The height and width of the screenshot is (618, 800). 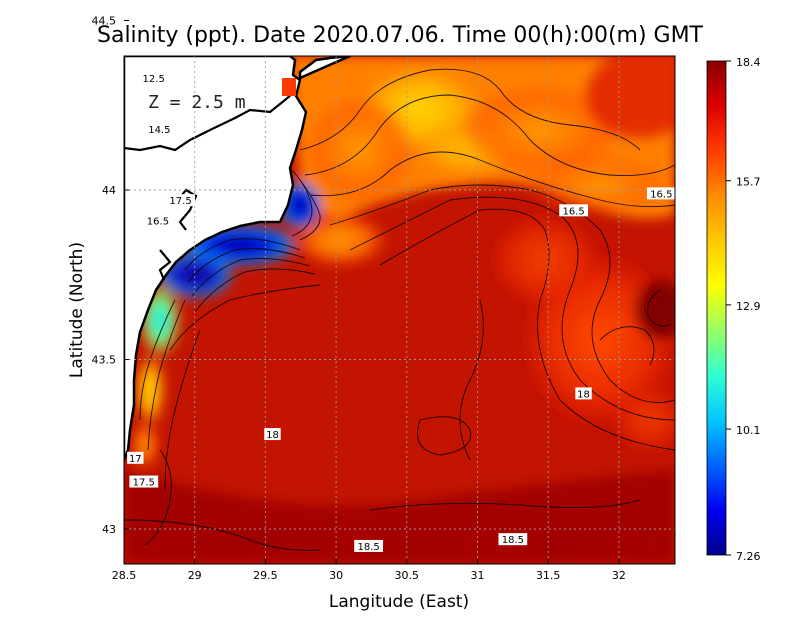 I want to click on colorbar-tick-label: 18.4, so click(x=748, y=62).